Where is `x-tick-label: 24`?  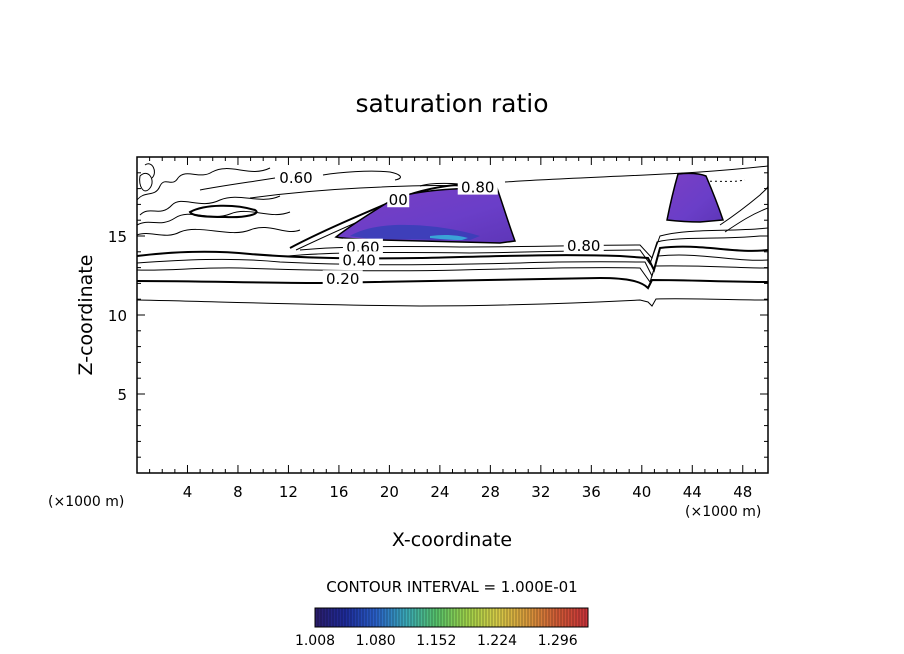
x-tick-label: 24 is located at coordinates (439, 492).